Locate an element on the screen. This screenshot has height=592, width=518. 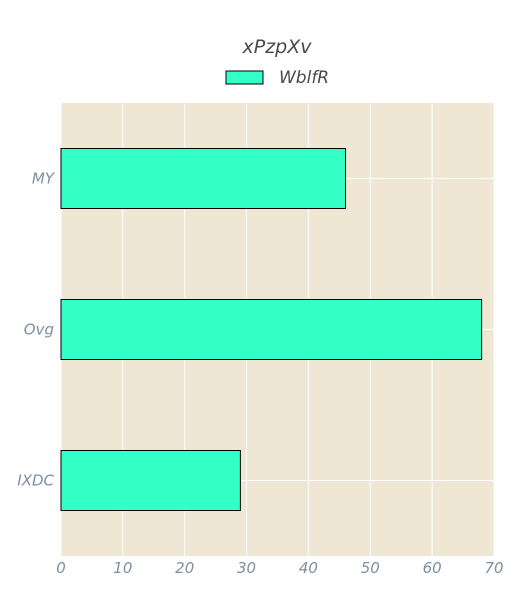
y-tick-label: IXDC is located at coordinates (35, 481).